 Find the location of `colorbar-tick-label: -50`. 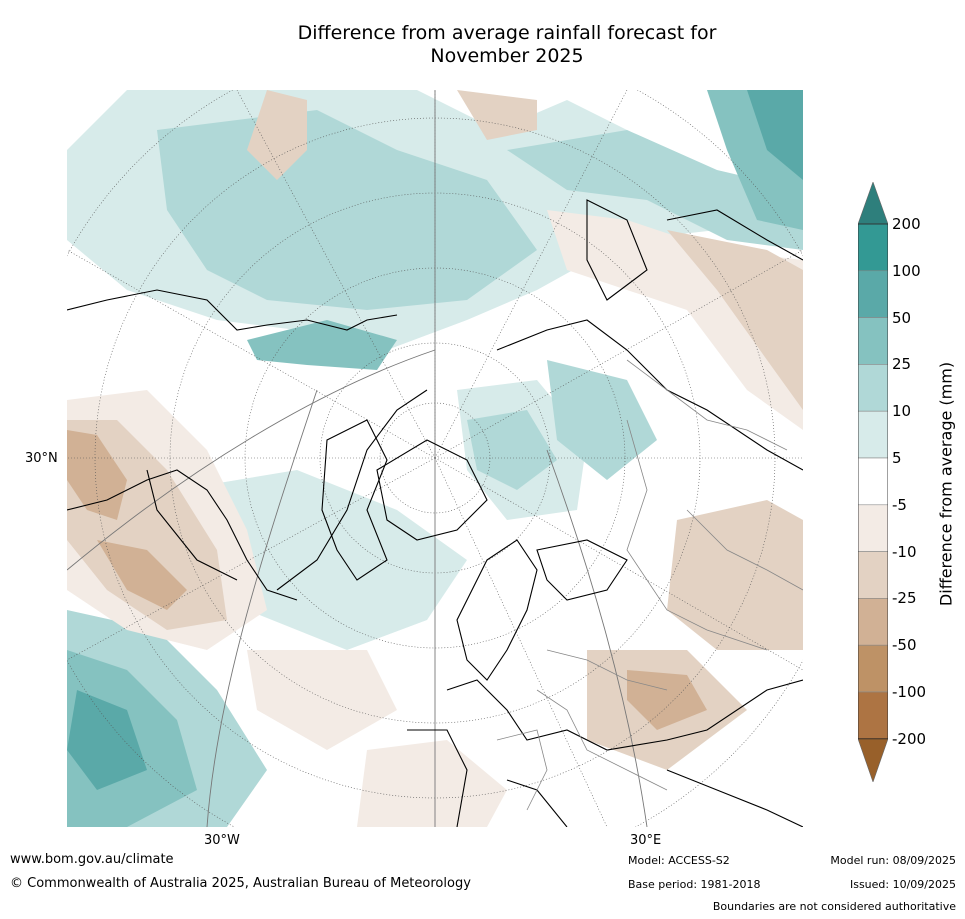

colorbar-tick-label: -50 is located at coordinates (904, 645).